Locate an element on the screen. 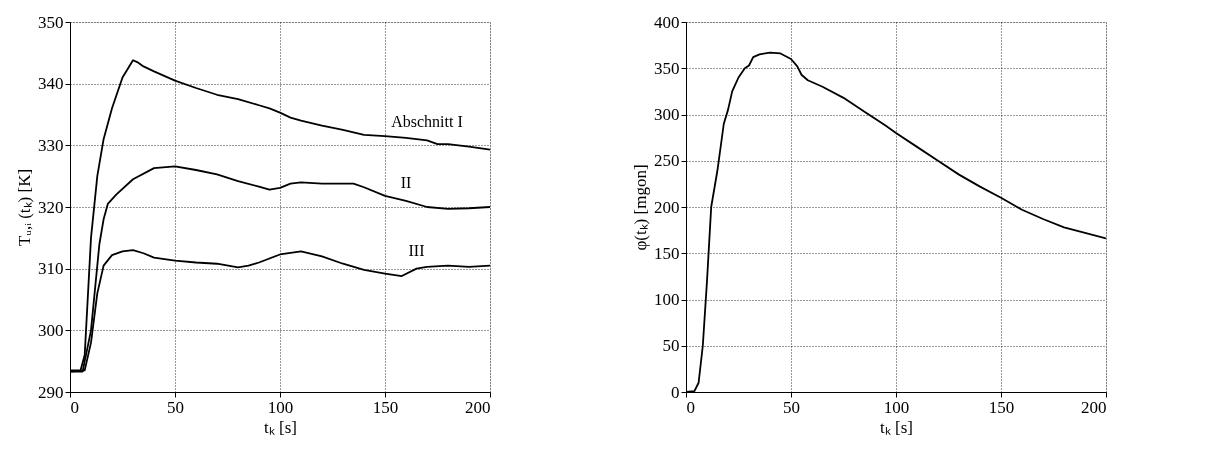  y-tick-label: 290 is located at coordinates (51, 392).